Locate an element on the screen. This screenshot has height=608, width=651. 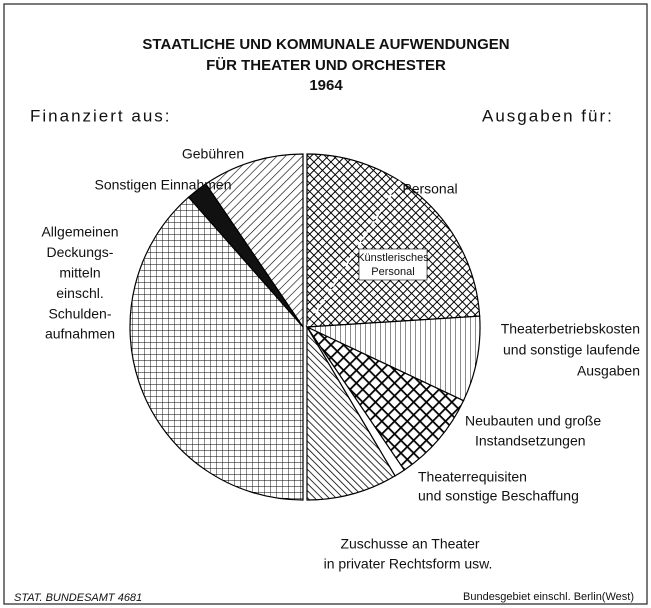
slice-label: aufnahmen is located at coordinates (80, 334).